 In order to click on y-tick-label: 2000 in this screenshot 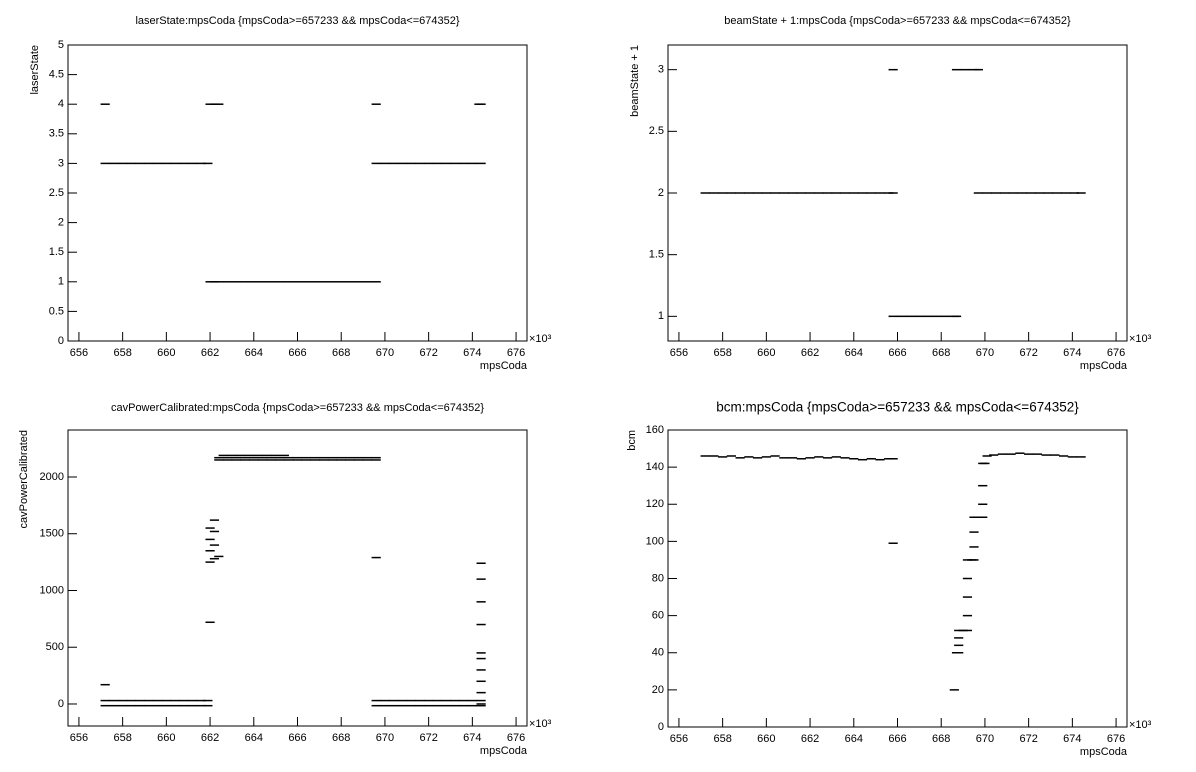, I will do `click(52, 477)`.